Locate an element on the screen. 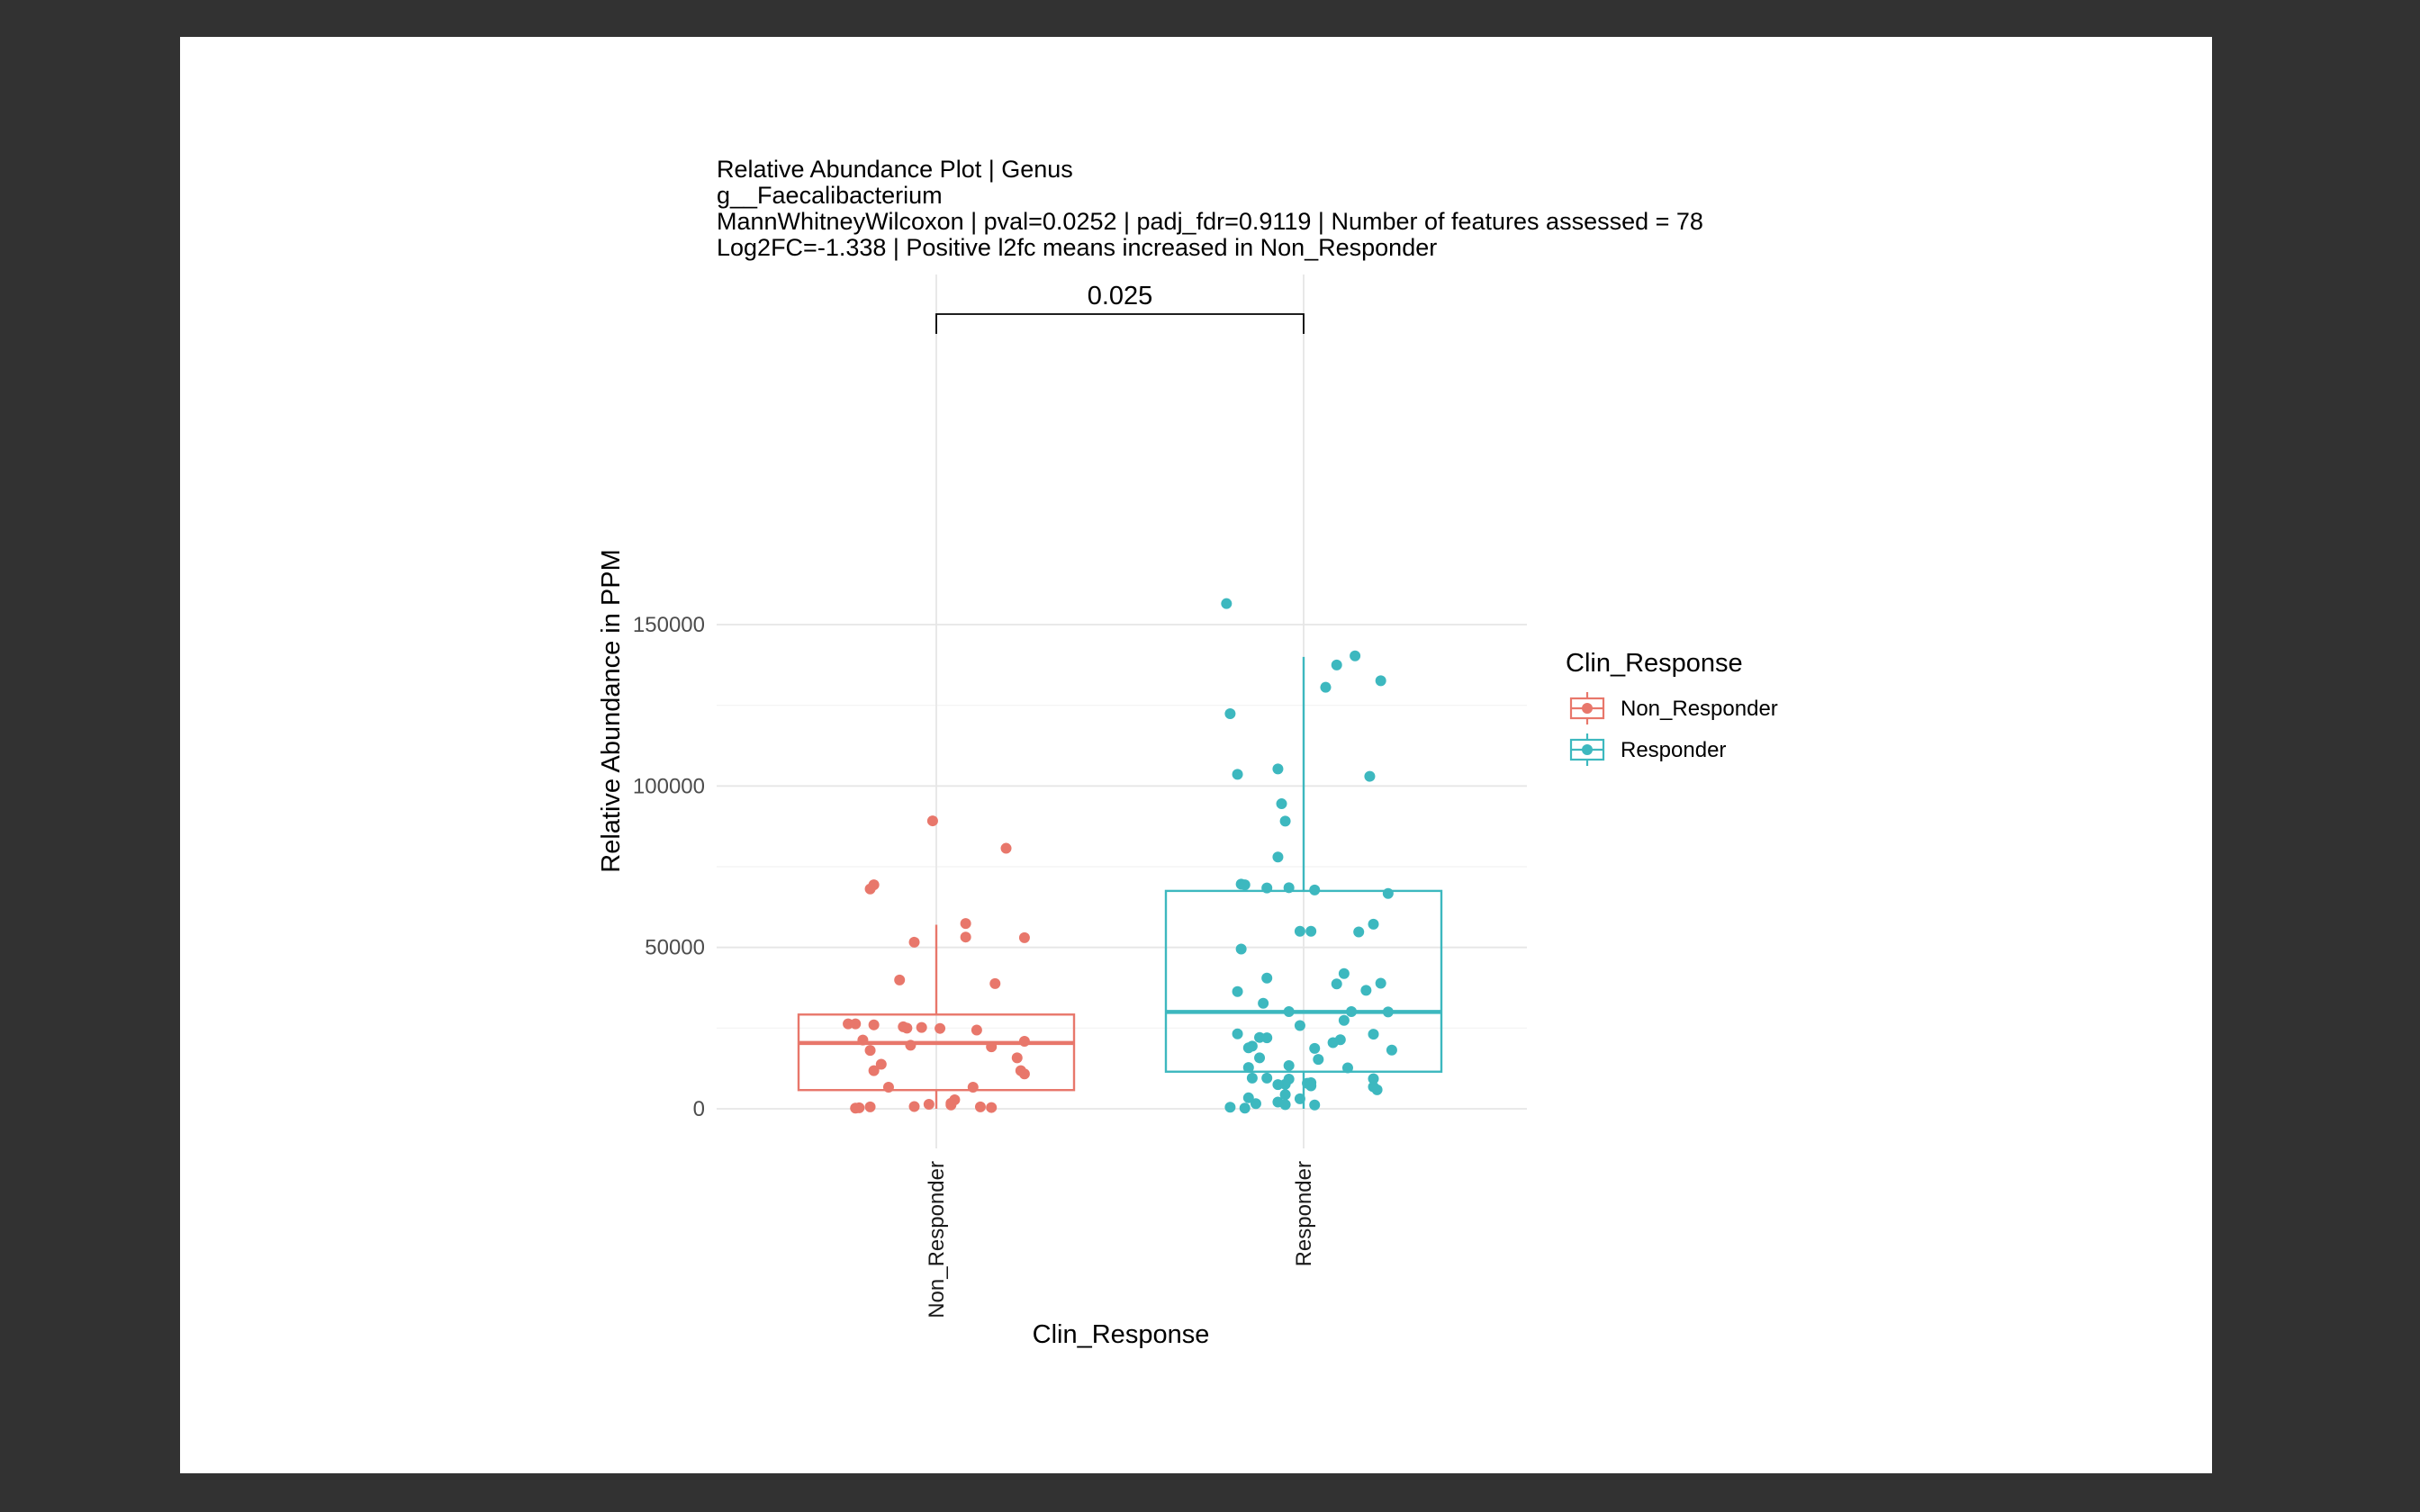 This screenshot has height=1512, width=2420. legend-key-responder is located at coordinates (1587, 750).